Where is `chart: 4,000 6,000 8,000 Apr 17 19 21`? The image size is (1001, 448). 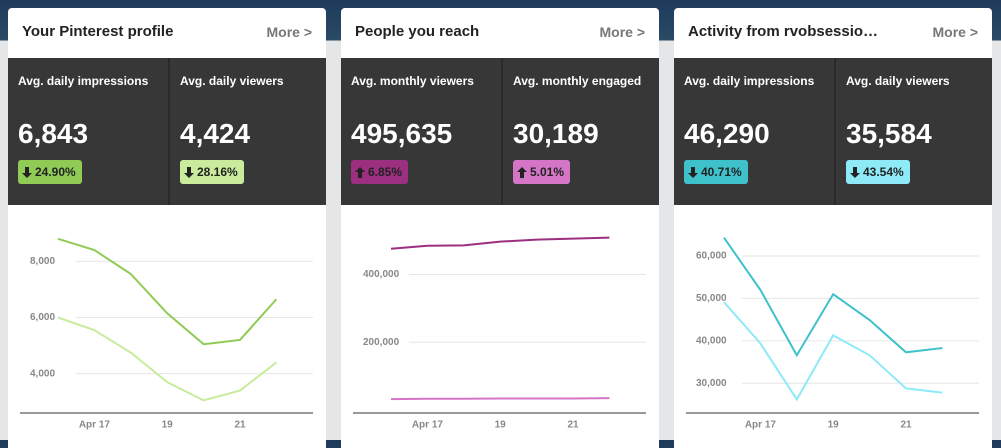
chart: 4,000 6,000 8,000 Apr 17 19 21 is located at coordinates (166, 334).